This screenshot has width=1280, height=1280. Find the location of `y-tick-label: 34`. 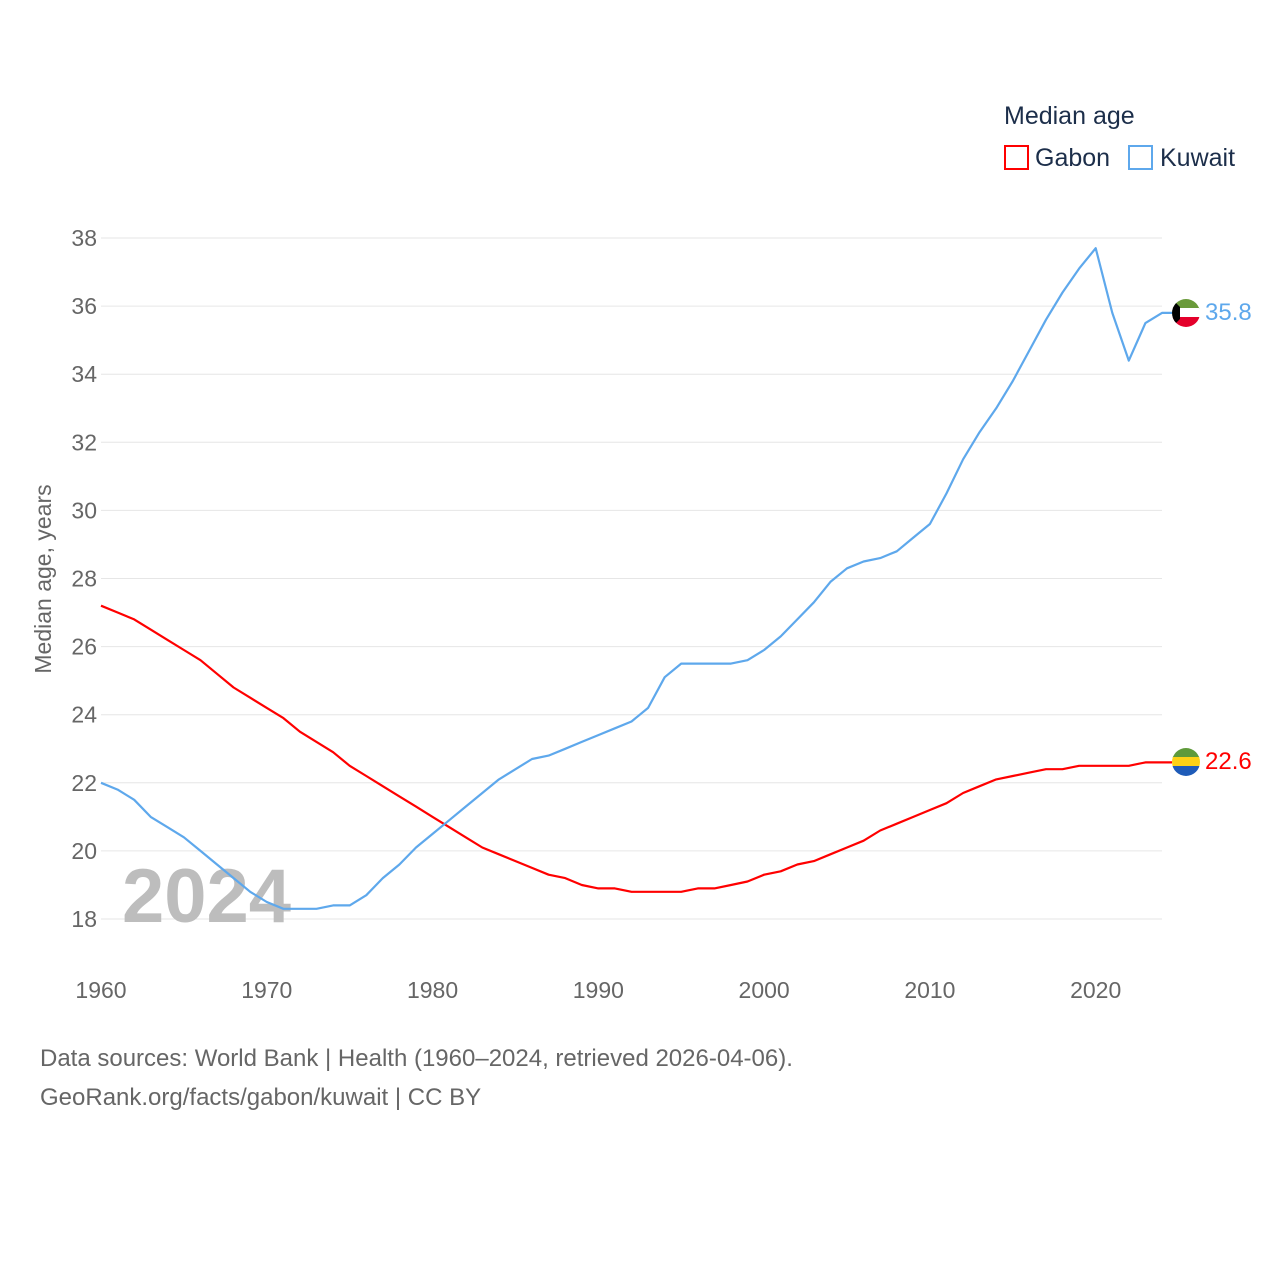

y-tick-label: 34 is located at coordinates (84, 374).